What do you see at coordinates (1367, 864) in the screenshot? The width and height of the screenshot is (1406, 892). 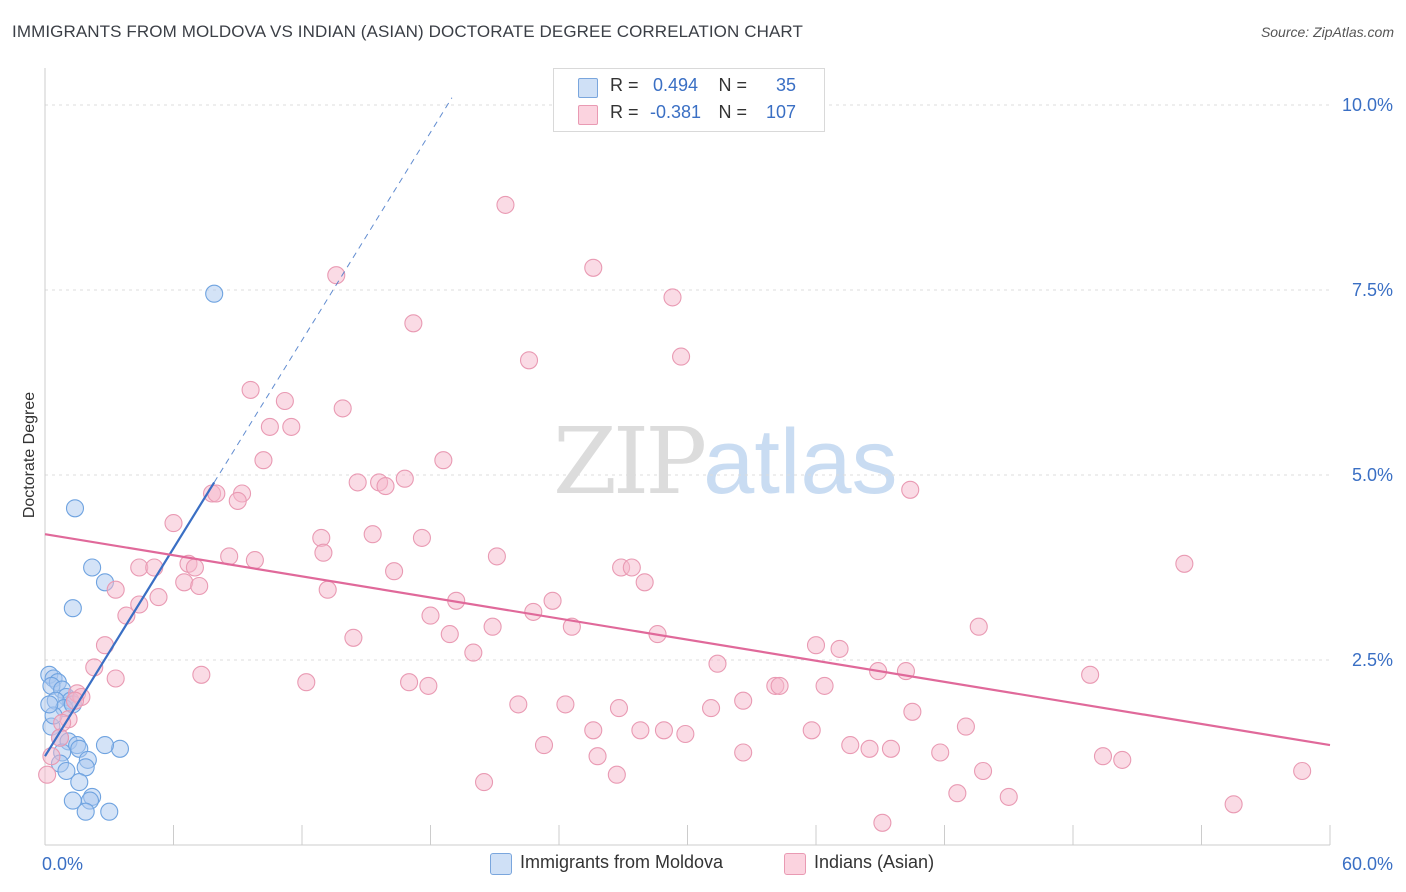 I see `x-tick-label-1: 60.0%` at bounding box center [1367, 864].